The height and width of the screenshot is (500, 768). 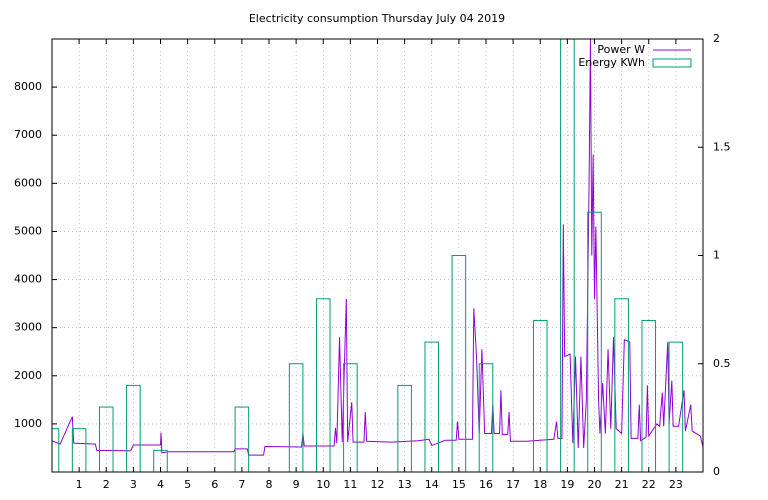 I want to click on y-tick-label: 1000, so click(x=28, y=423).